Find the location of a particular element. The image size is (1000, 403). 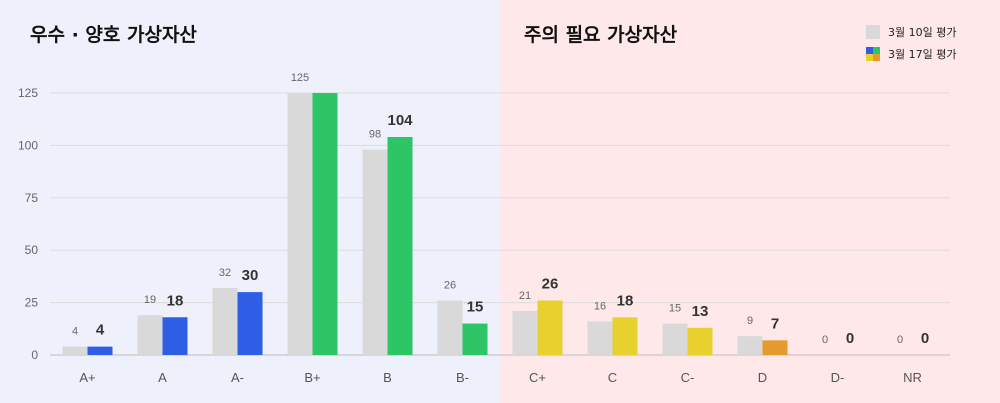

data-label-current: 7 is located at coordinates (775, 323).